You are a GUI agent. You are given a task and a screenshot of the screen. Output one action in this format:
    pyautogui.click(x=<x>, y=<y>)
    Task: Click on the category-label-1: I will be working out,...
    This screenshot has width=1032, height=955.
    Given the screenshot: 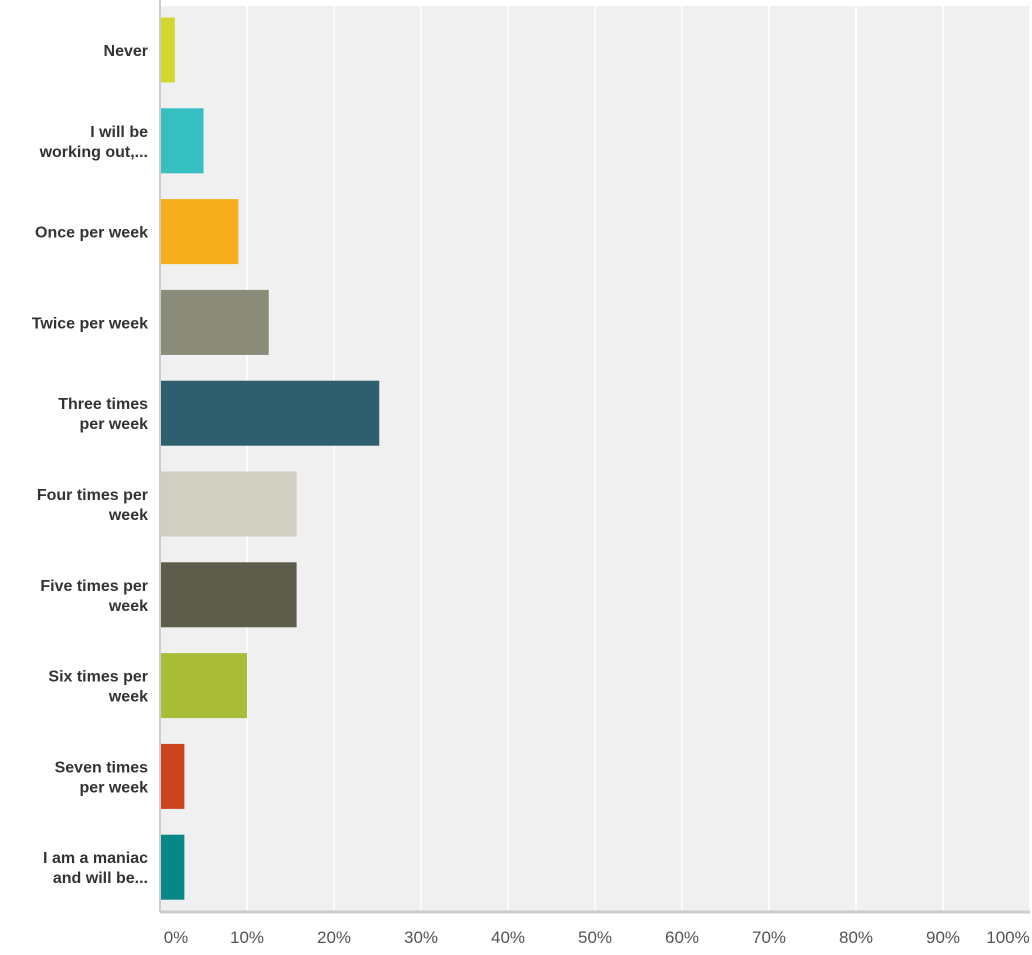 What is the action you would take?
    pyautogui.click(x=94, y=142)
    